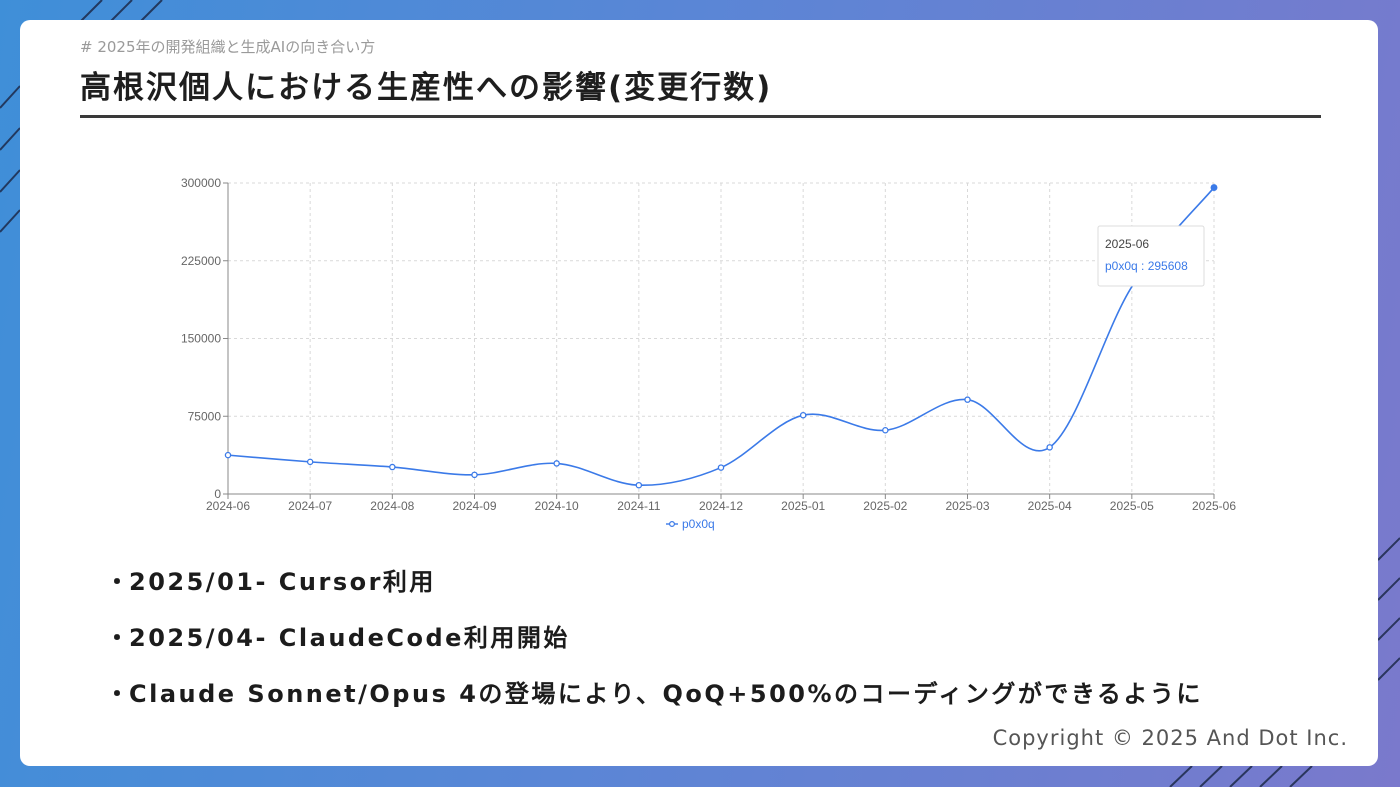 The width and height of the screenshot is (1400, 787). What do you see at coordinates (700, 116) in the screenshot?
I see `title-divider` at bounding box center [700, 116].